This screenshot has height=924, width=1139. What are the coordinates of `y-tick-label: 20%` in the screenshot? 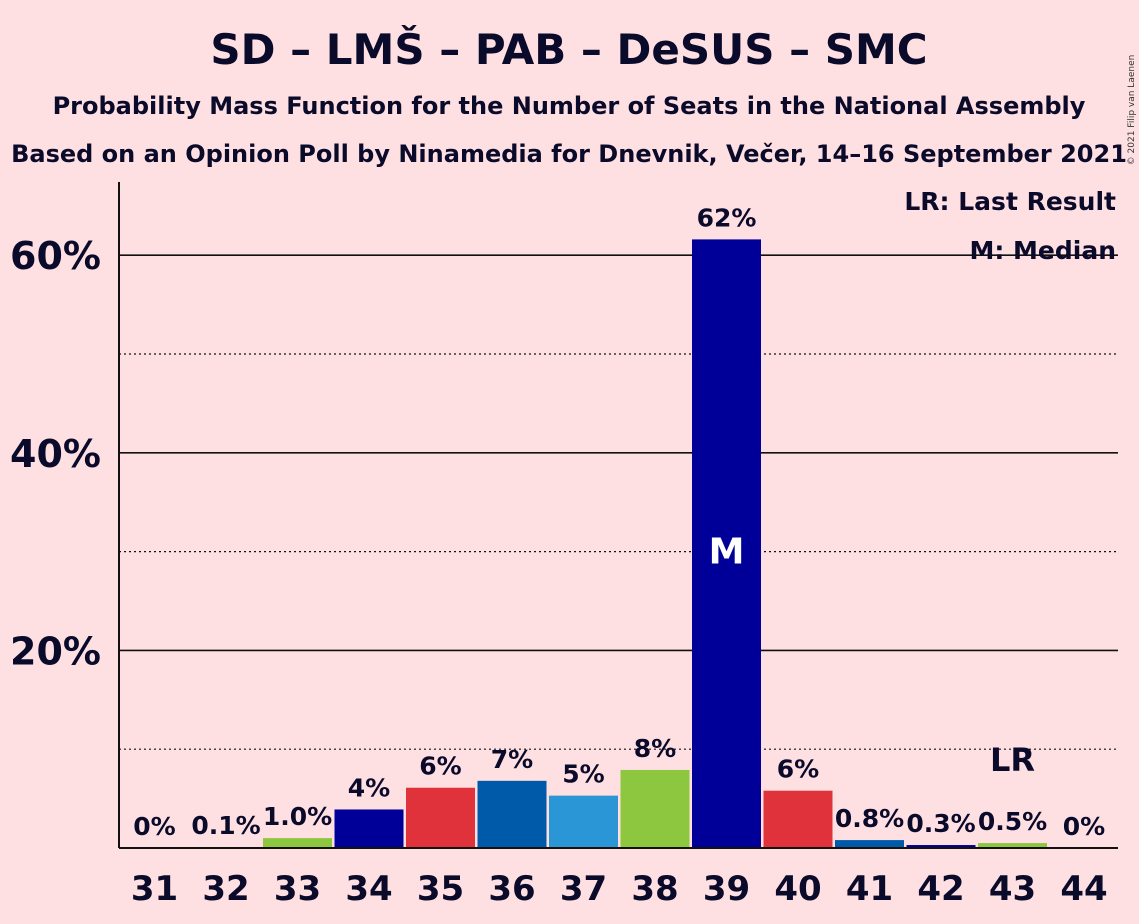 It's located at (55, 651).